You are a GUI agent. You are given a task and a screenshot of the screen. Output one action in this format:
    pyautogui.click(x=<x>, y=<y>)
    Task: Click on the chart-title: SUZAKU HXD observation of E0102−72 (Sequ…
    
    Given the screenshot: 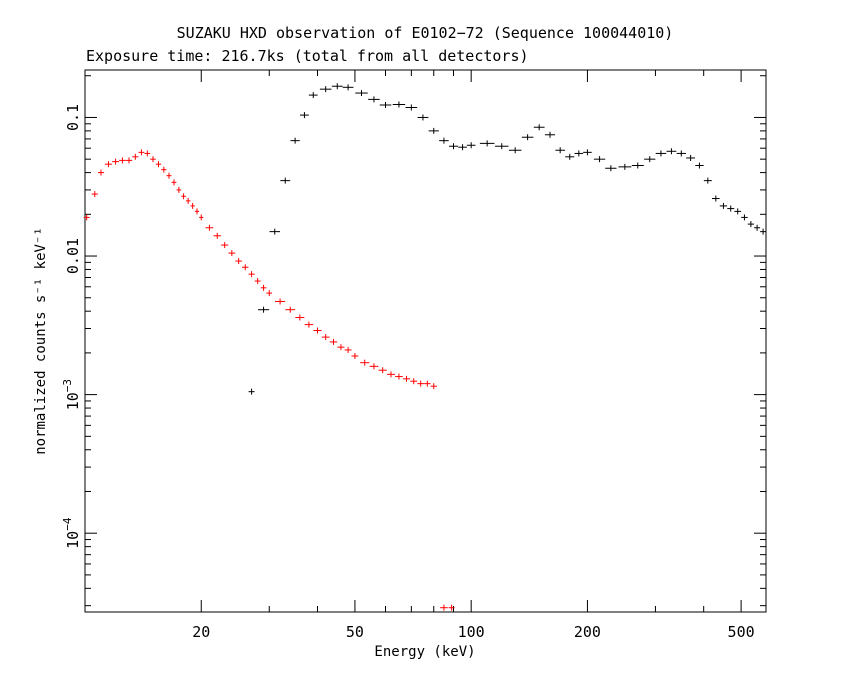 What is the action you would take?
    pyautogui.click(x=425, y=33)
    